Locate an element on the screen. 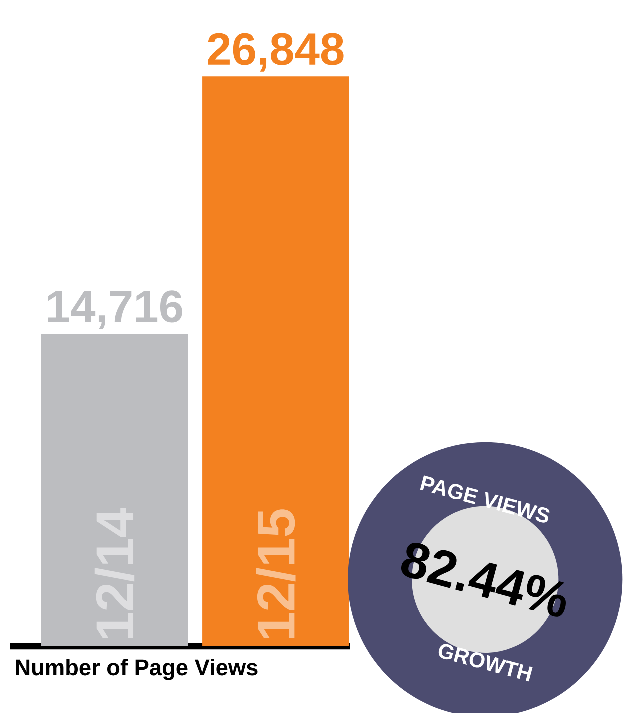 The width and height of the screenshot is (625, 713). text: 82.44% is located at coordinates (483, 580).